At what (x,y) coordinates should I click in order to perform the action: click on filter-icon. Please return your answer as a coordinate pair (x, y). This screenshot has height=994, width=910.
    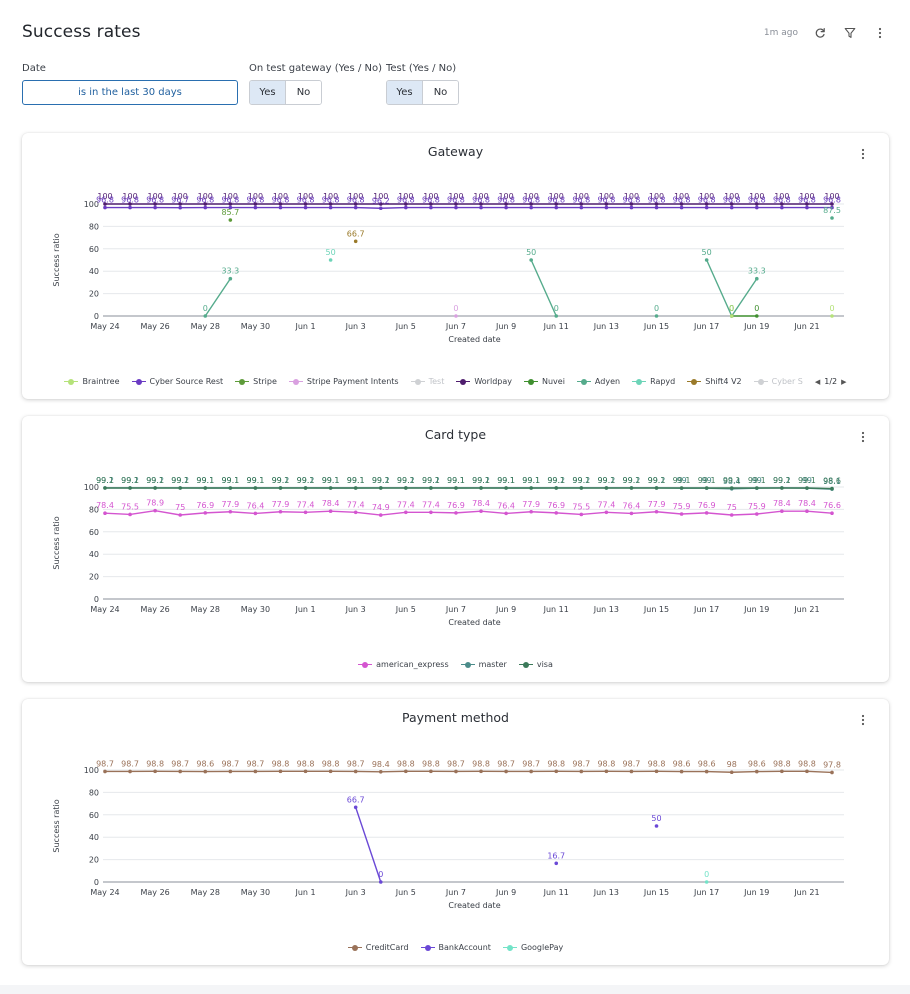
    Looking at the image, I should click on (850, 33).